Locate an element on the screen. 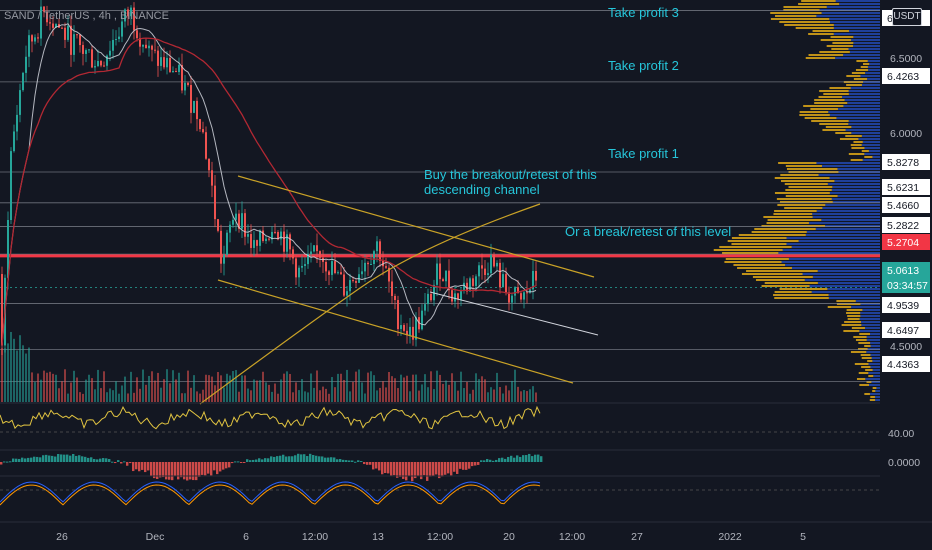  currency-badge: USDT is located at coordinates (907, 17).